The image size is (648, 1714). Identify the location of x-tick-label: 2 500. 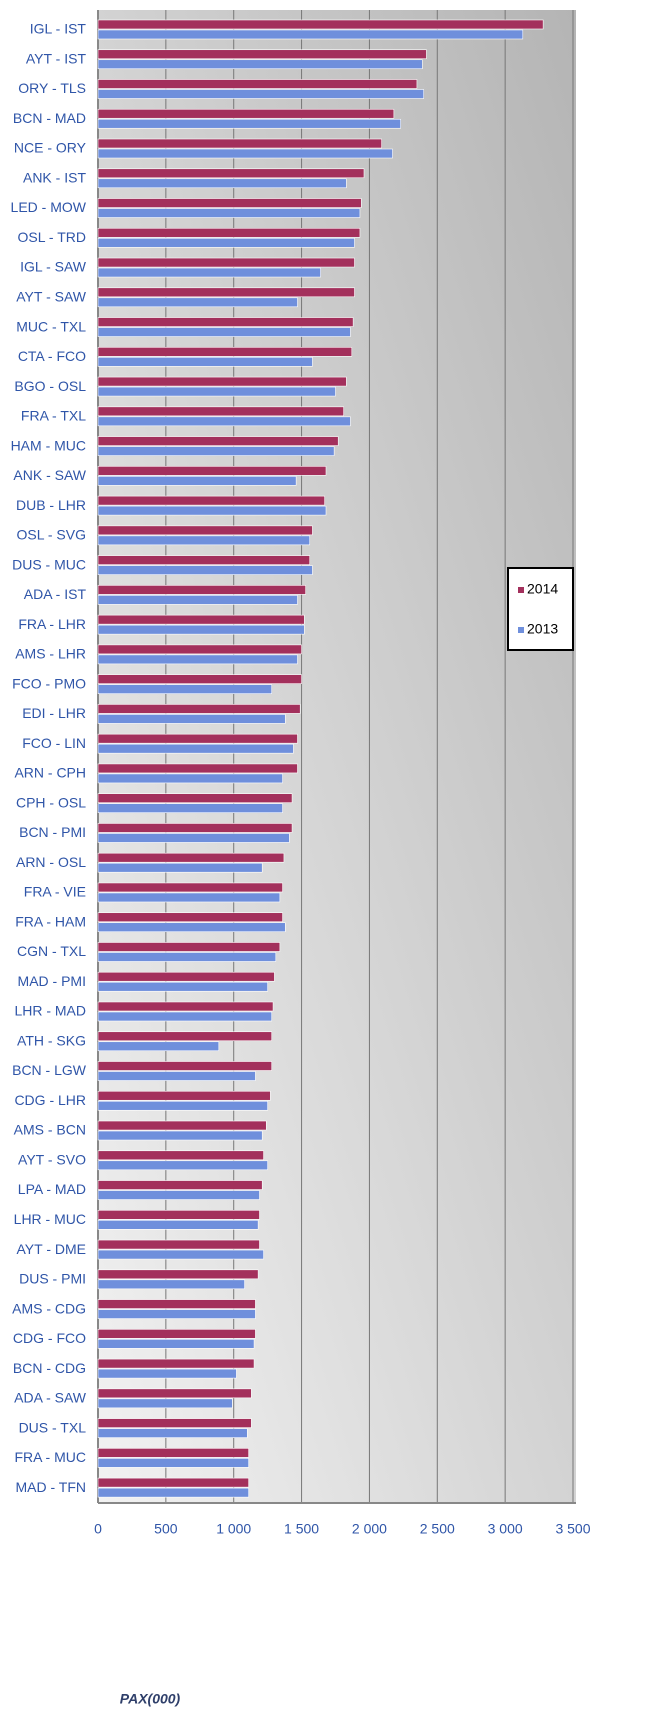
(437, 1529).